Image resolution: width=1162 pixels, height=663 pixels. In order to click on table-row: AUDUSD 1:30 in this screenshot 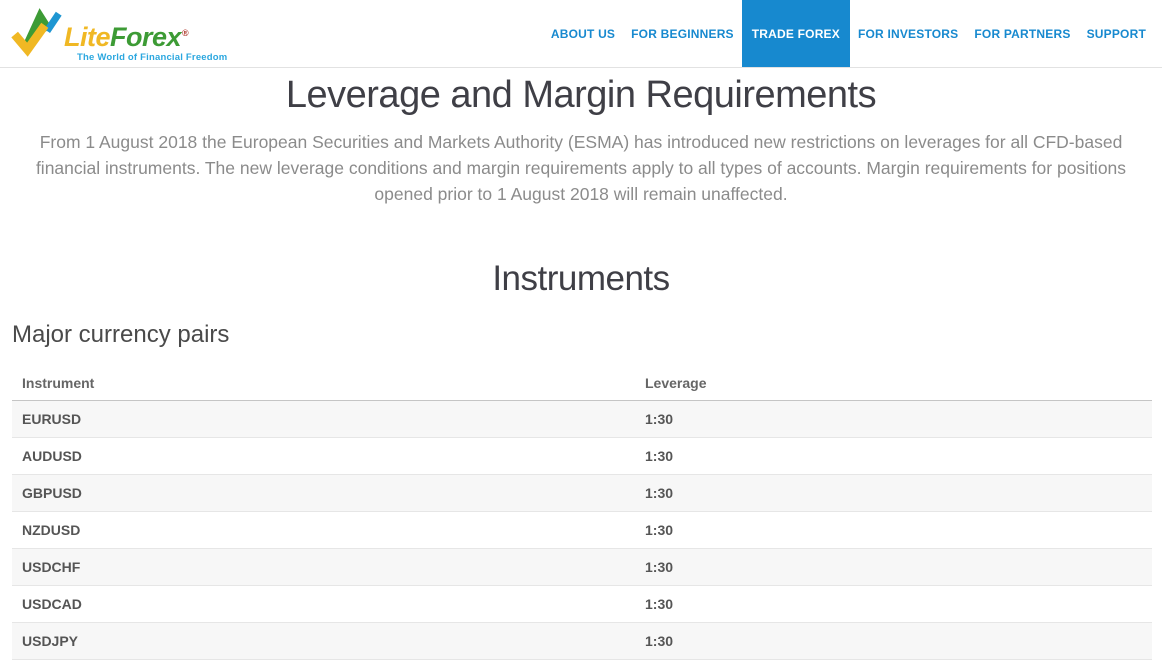, I will do `click(582, 456)`.